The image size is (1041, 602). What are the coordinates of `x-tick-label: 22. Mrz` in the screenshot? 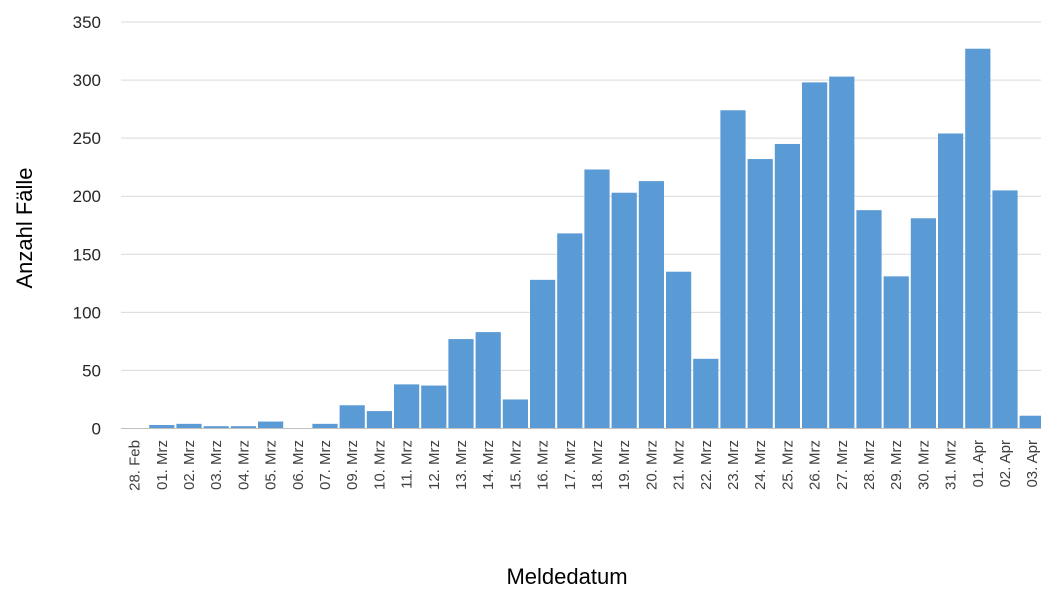 It's located at (706, 465).